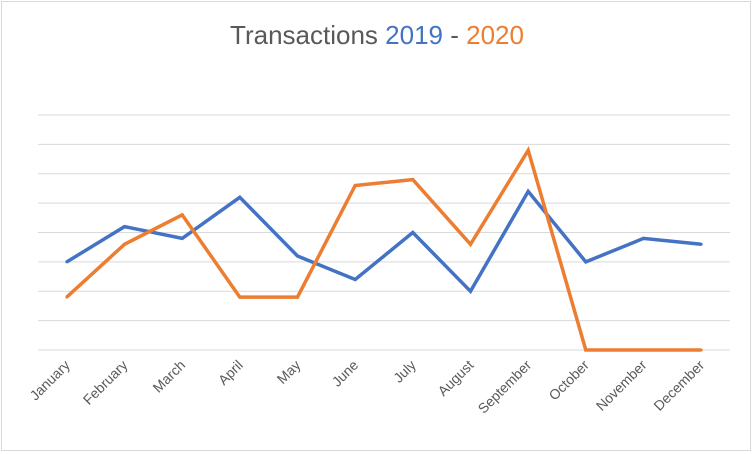  Describe the element at coordinates (568, 380) in the screenshot. I see `x-tick-label: October` at that location.